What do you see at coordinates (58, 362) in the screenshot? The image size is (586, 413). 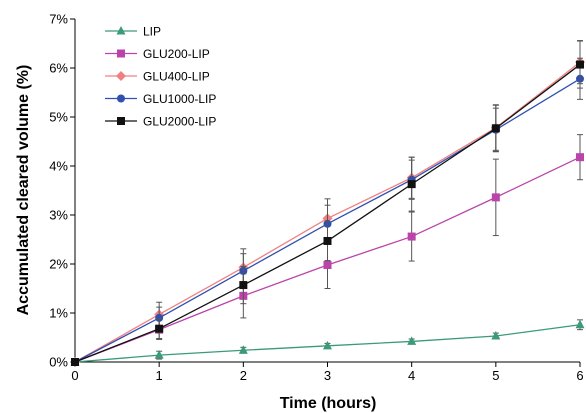 I see `y-tick-label: 0%` at bounding box center [58, 362].